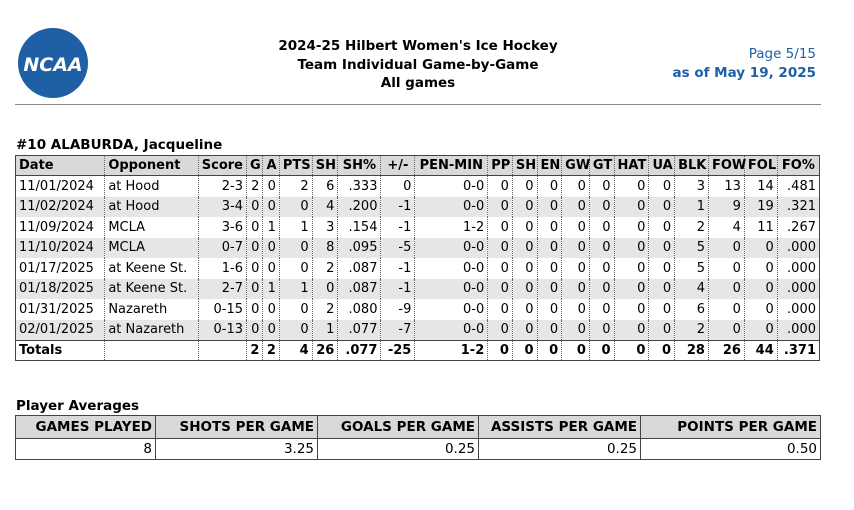  What do you see at coordinates (726, 165) in the screenshot?
I see `col-header: FOW` at bounding box center [726, 165].